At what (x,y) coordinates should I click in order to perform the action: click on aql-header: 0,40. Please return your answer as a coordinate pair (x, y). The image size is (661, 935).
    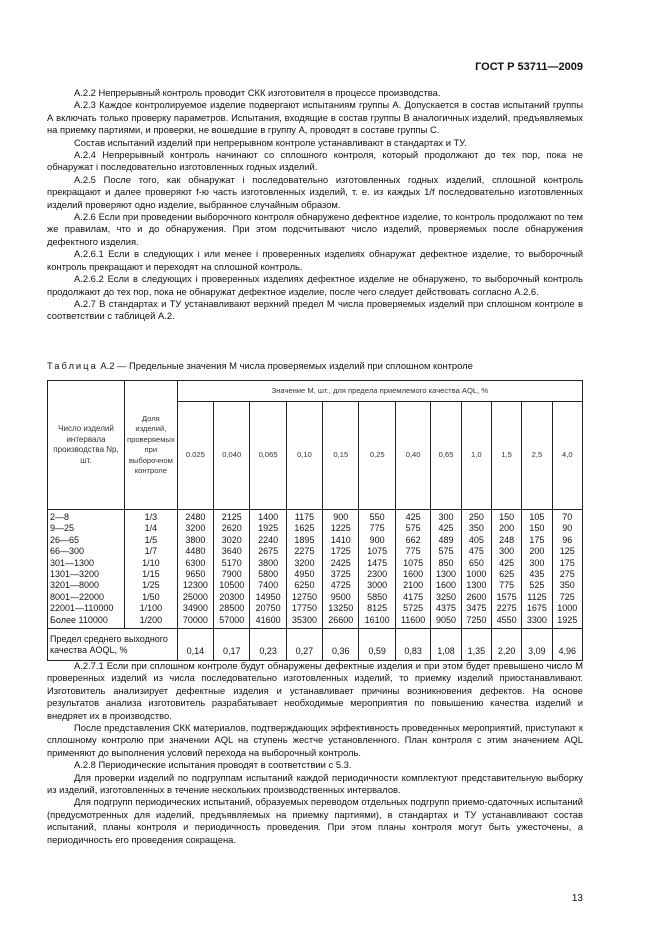
    Looking at the image, I should click on (413, 455).